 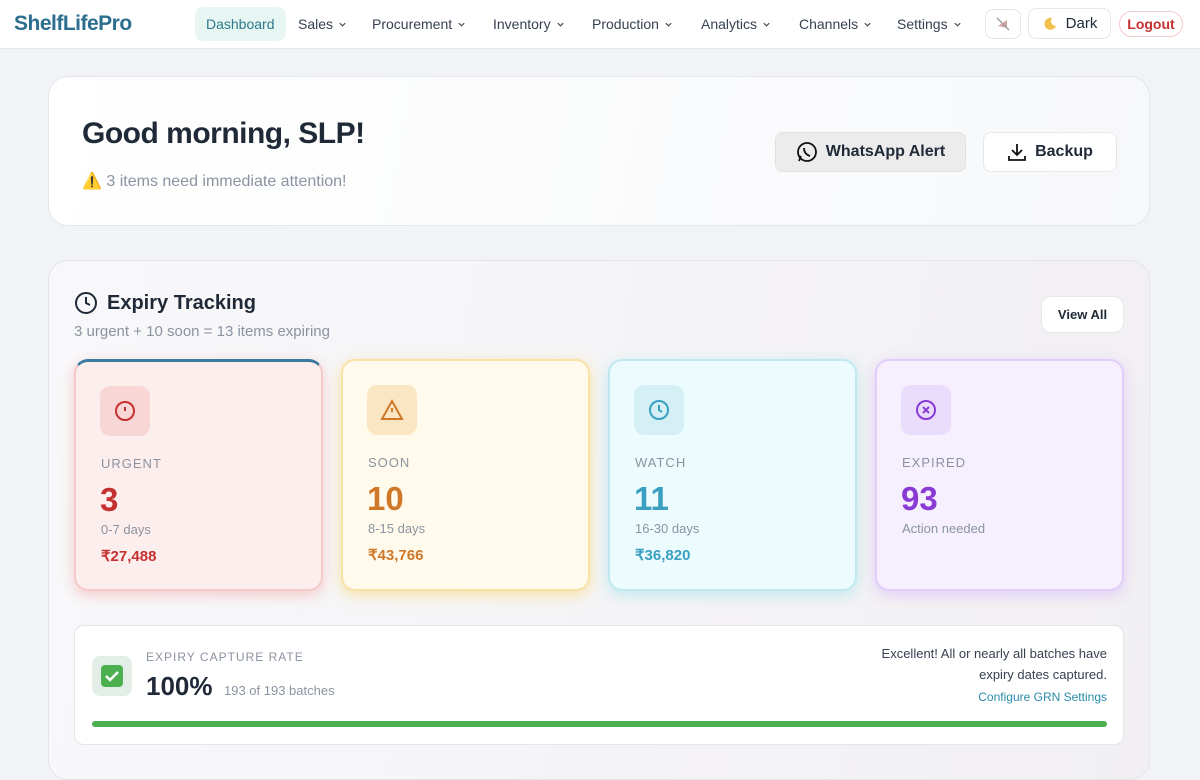 What do you see at coordinates (86, 303) in the screenshot?
I see `clock-icon` at bounding box center [86, 303].